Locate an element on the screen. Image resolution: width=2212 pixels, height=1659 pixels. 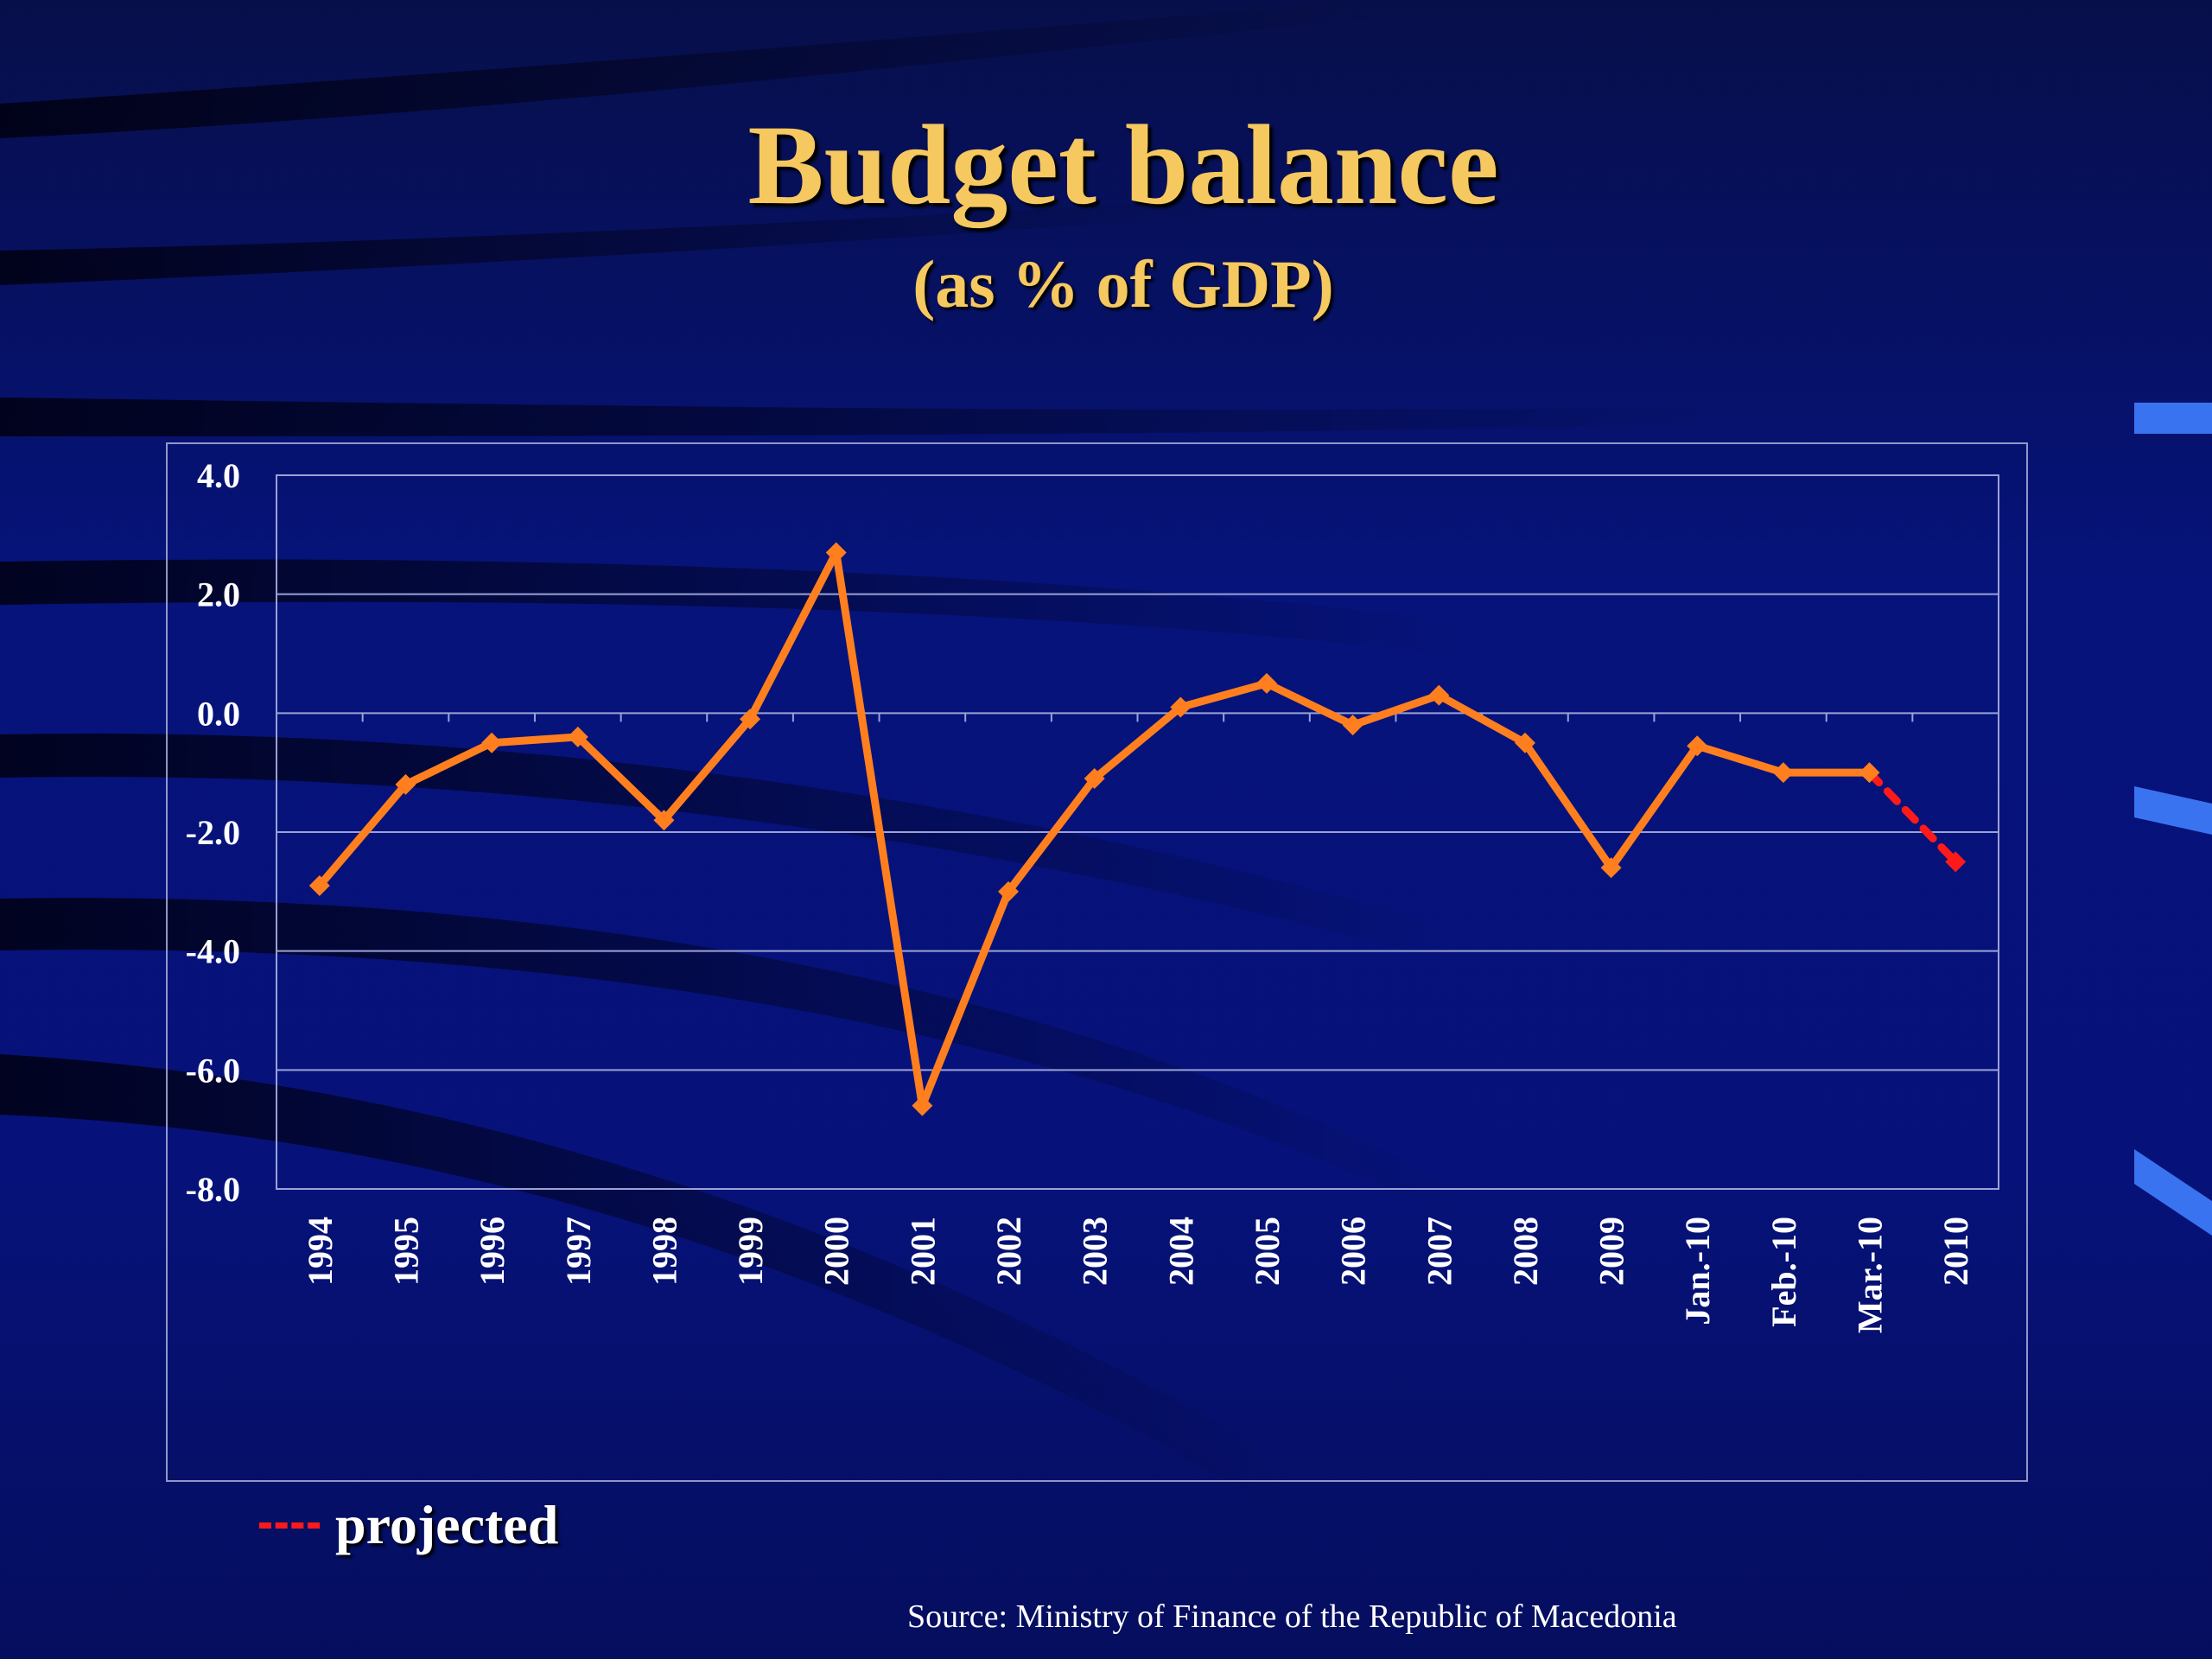
x-tick-label: Jan.-10 is located at coordinates (1697, 1271).